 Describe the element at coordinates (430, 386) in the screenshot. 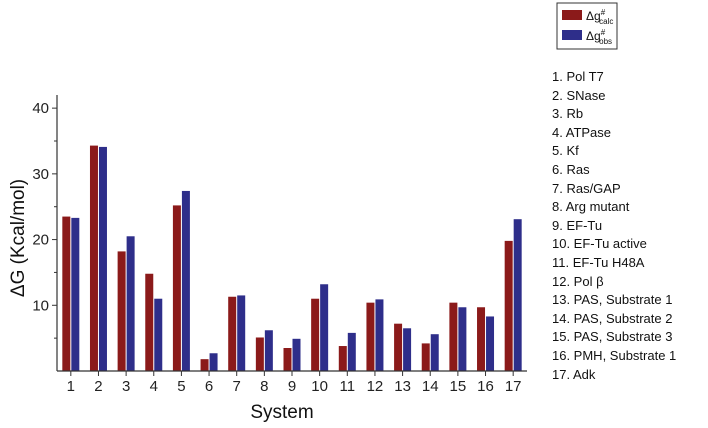

I see `x-tick-label: 14` at that location.